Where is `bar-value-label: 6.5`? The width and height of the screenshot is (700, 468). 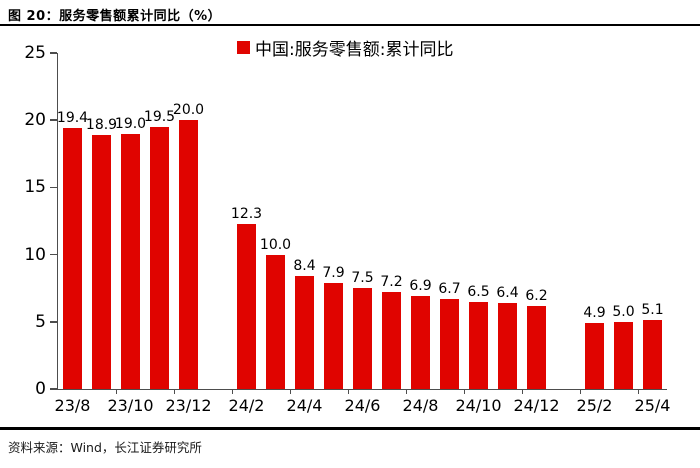 bar-value-label: 6.5 is located at coordinates (478, 291).